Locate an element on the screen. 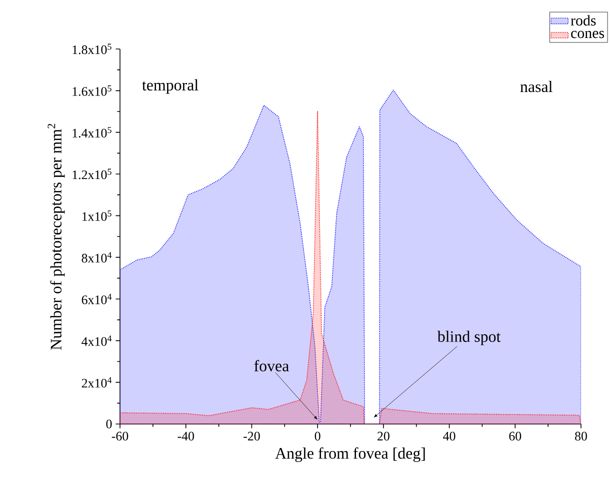  y-tick-label: 4x10$^{4}$ is located at coordinates (97, 340).